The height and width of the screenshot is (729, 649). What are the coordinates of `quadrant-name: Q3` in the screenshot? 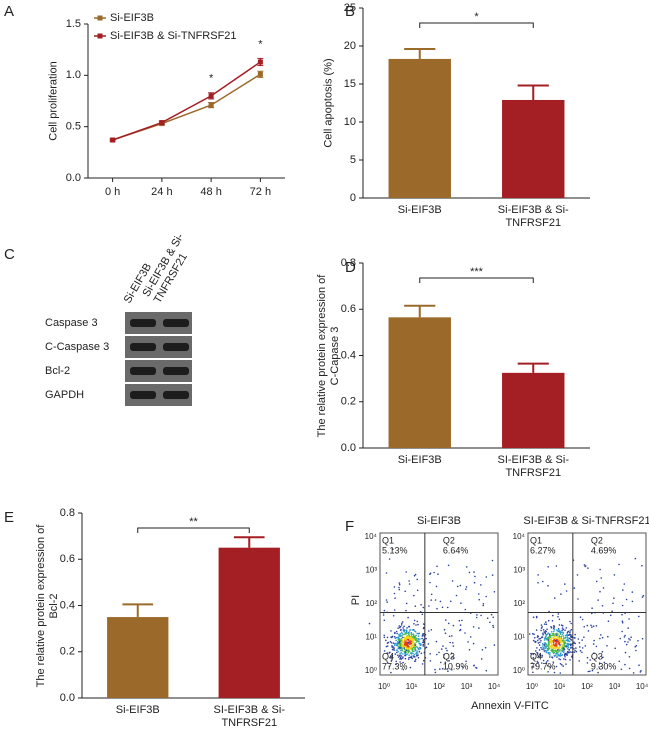 It's located at (449, 656).